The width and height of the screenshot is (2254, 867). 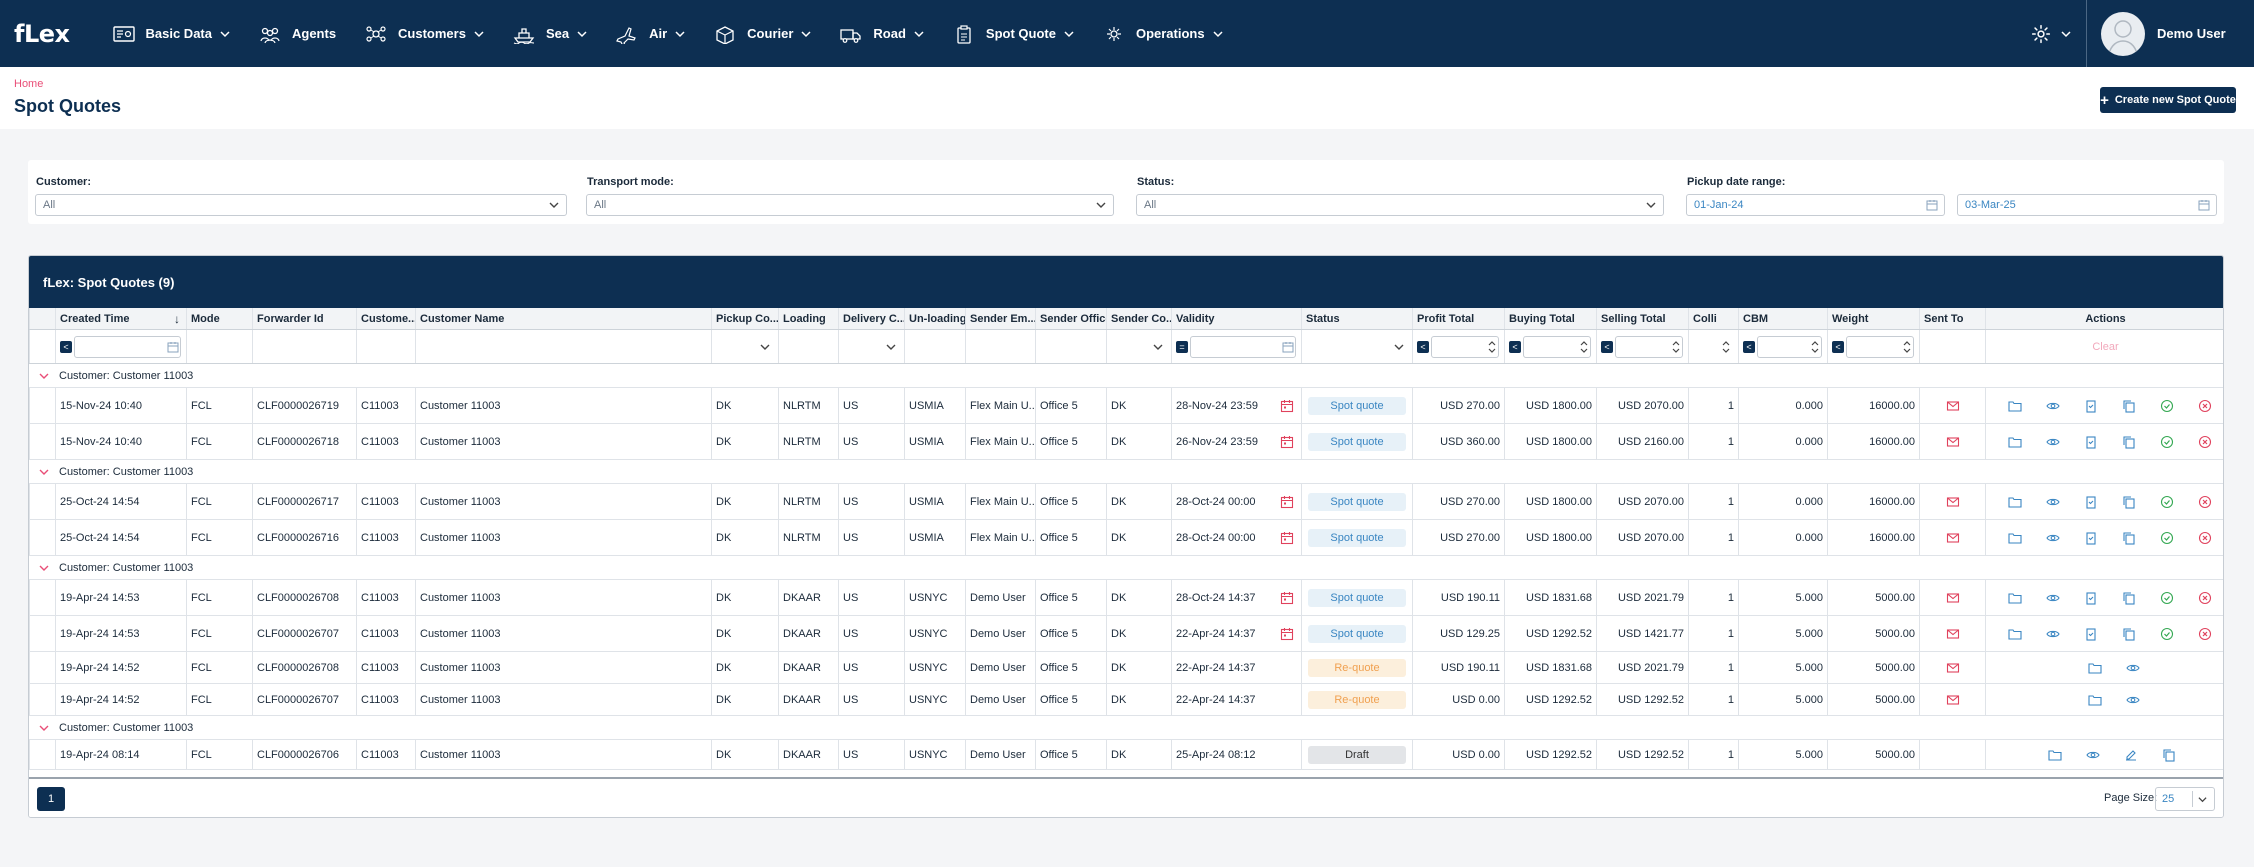 I want to click on nav-item-road: Road, so click(x=881, y=33).